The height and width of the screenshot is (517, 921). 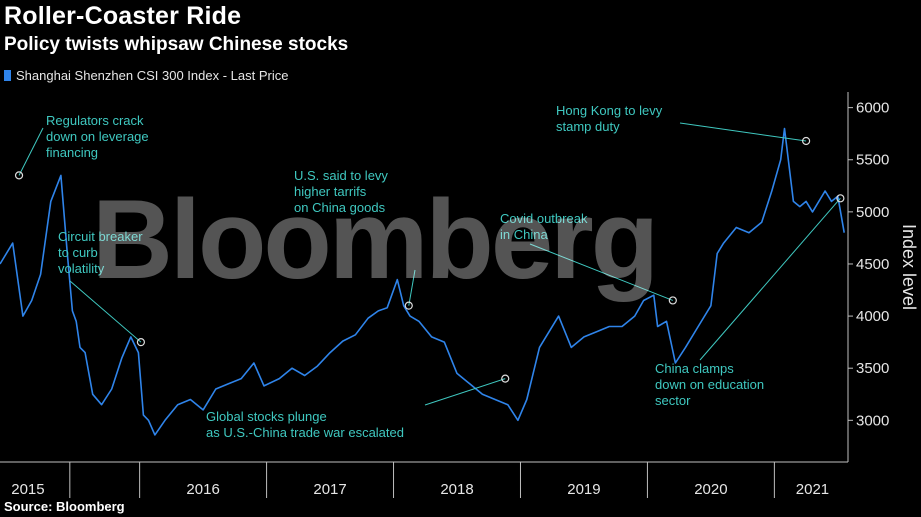 I want to click on x-tick-label: 2015, so click(x=27, y=489).